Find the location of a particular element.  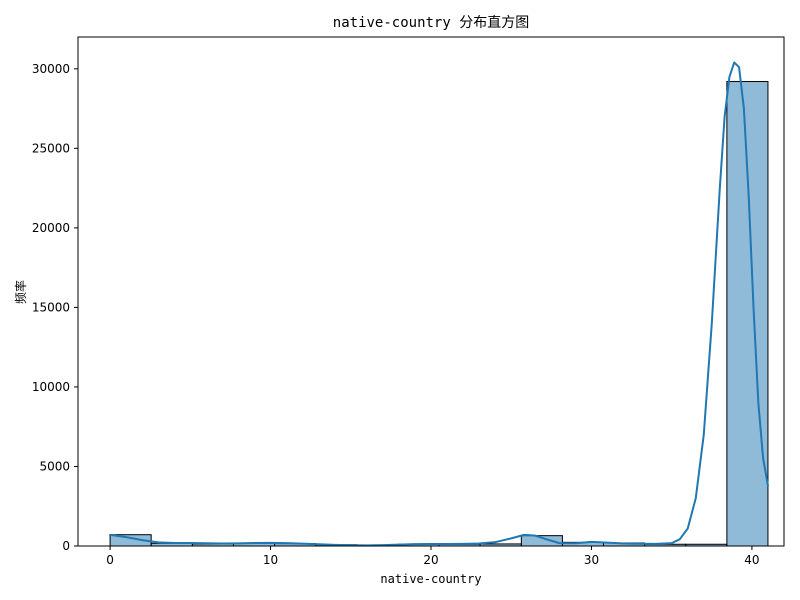

y-tick-label: 5000 is located at coordinates (54, 466).